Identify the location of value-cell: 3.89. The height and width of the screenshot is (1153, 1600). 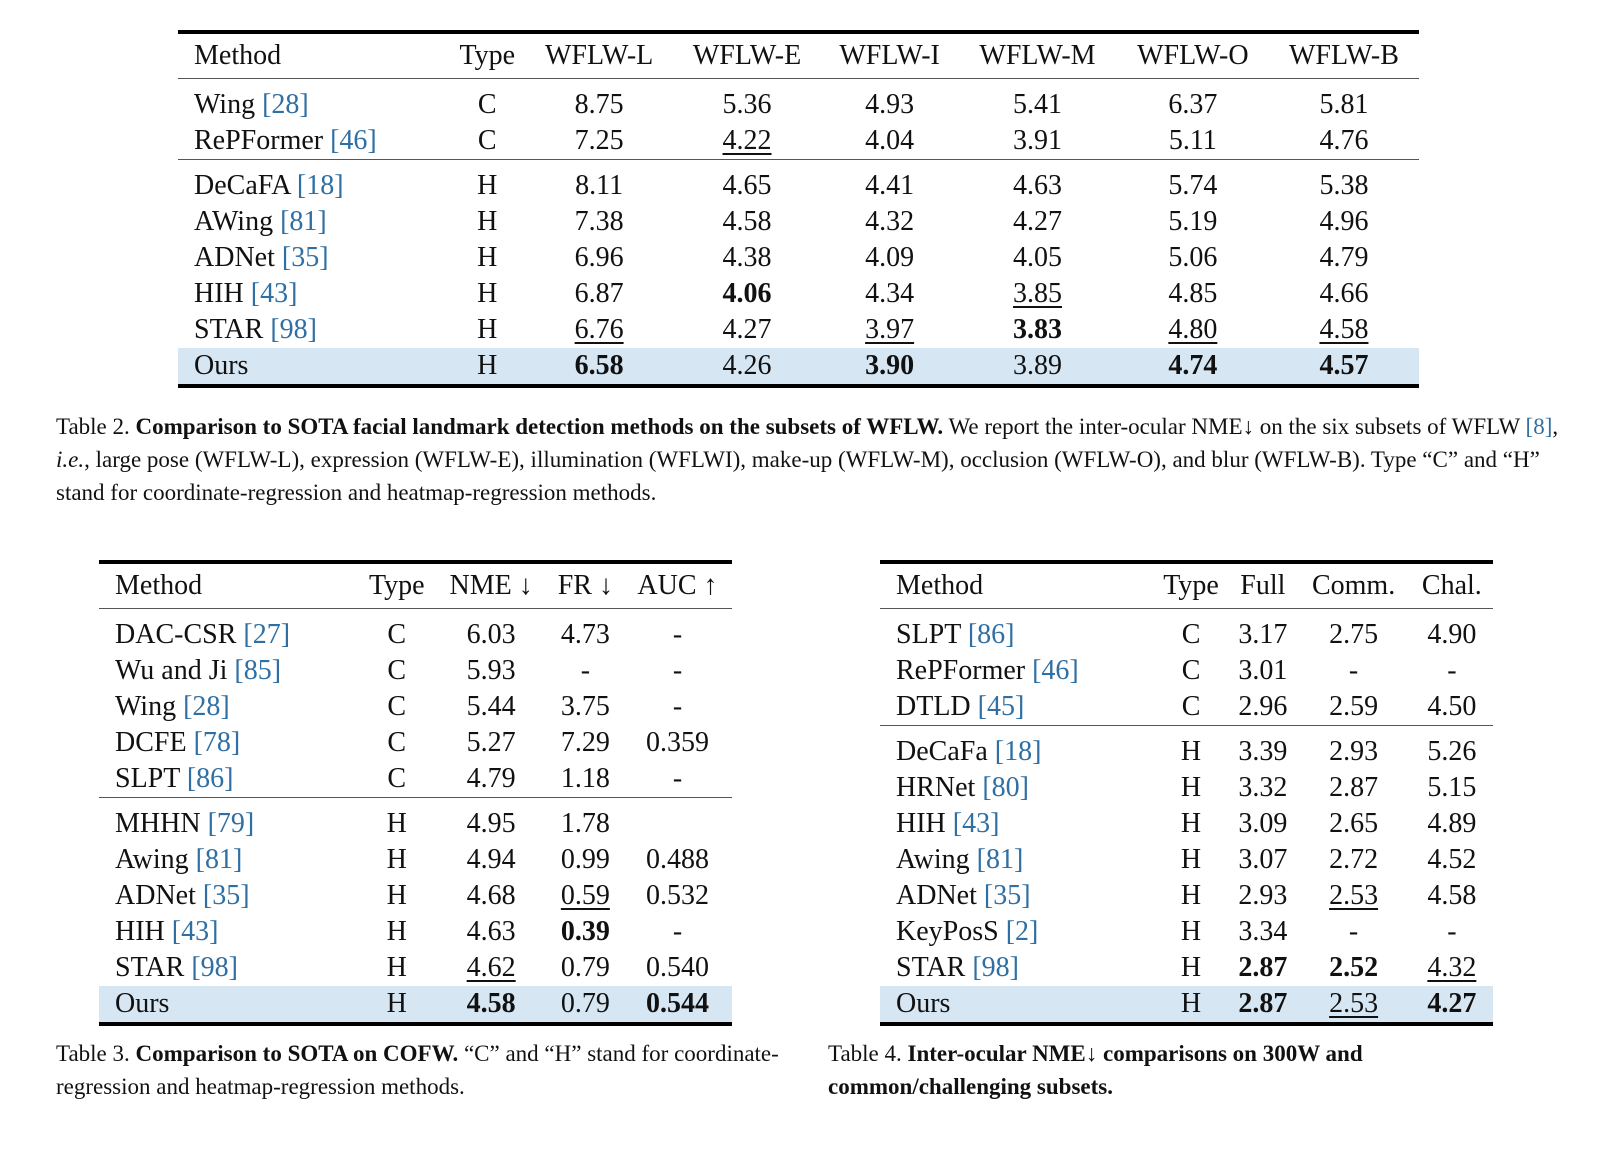
(1037, 368).